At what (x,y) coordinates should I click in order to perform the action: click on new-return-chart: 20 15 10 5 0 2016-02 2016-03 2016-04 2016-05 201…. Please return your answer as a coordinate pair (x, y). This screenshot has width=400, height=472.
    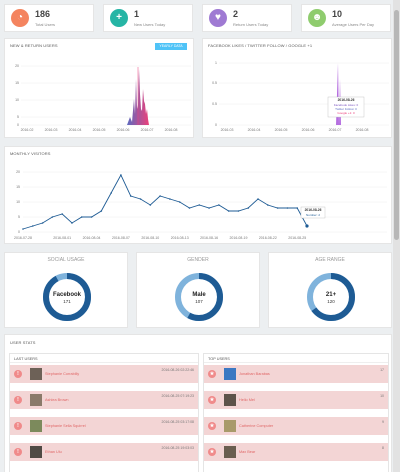
    Looking at the image, I should click on (103, 98).